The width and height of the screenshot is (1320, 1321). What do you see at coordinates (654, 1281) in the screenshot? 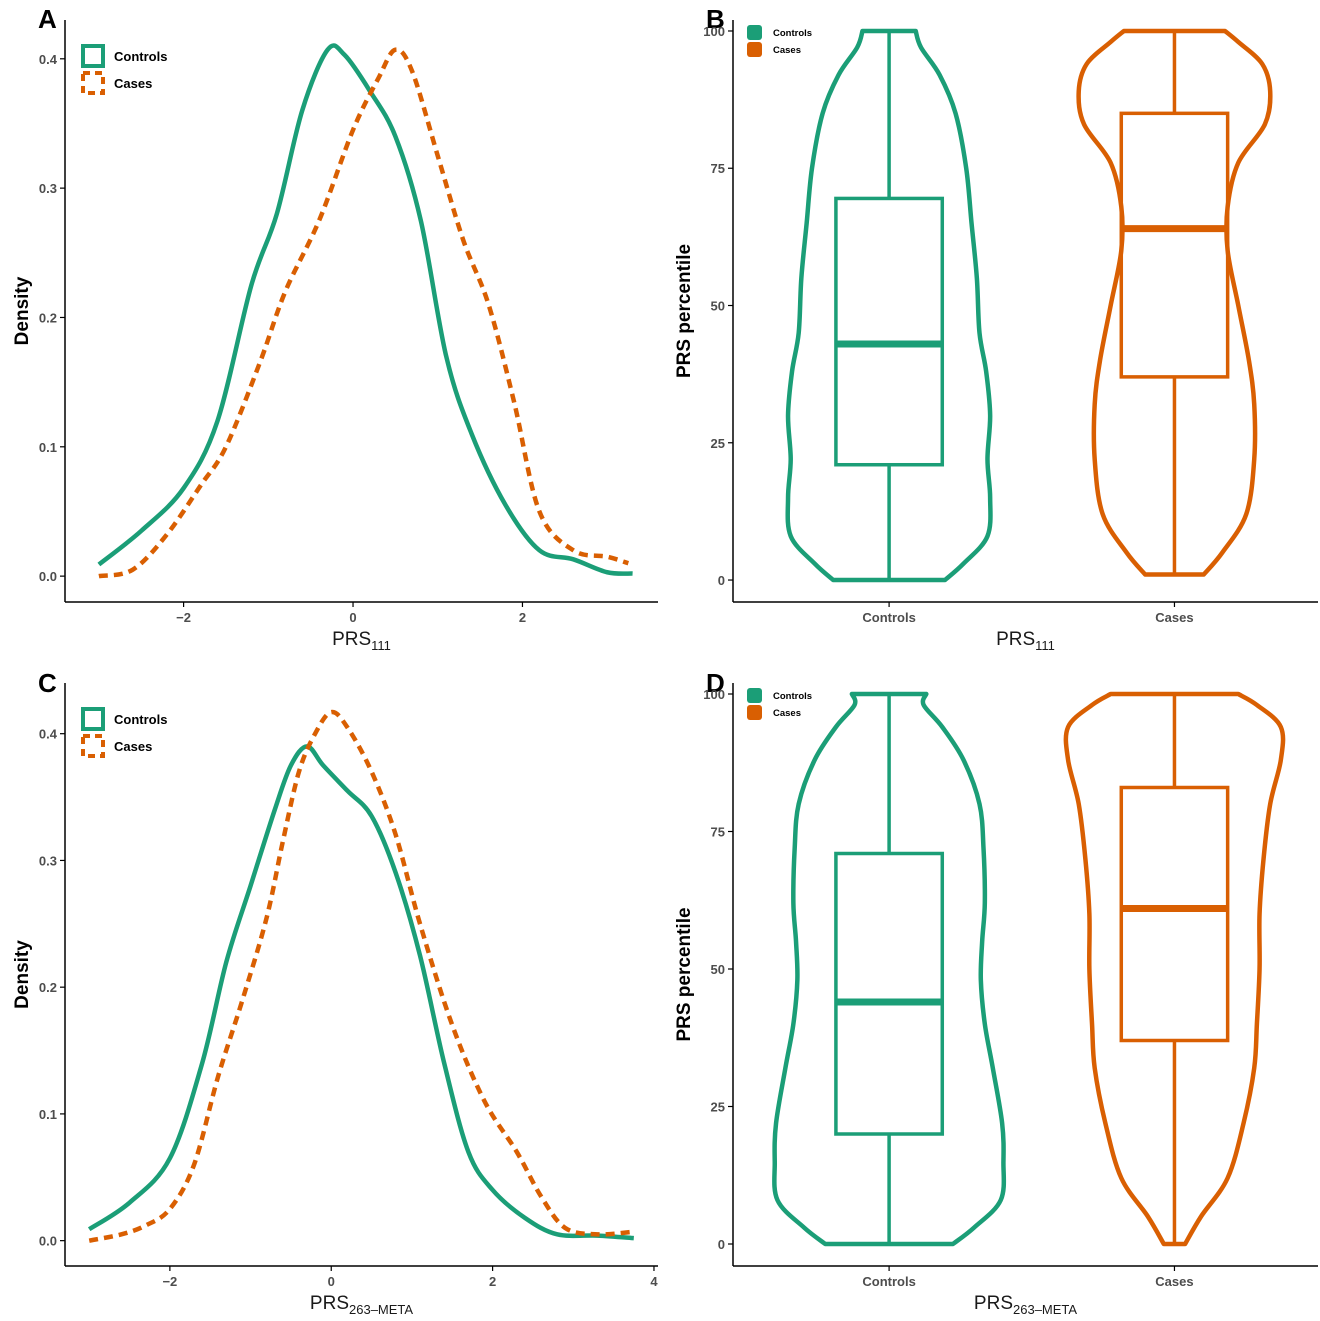
I see `x-tick-label: 4` at bounding box center [654, 1281].